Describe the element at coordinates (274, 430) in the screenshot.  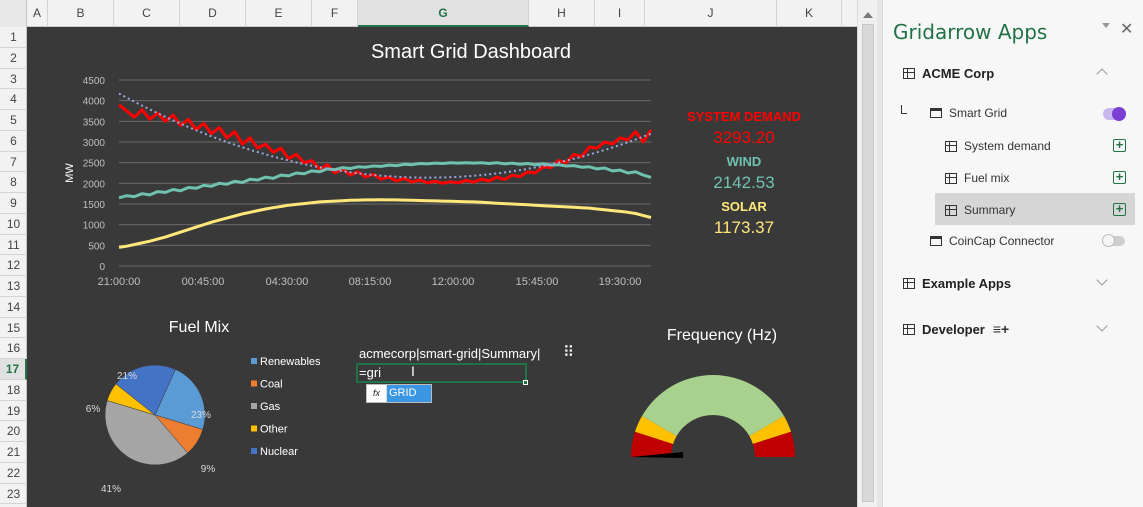
I see `legend-item: Other` at that location.